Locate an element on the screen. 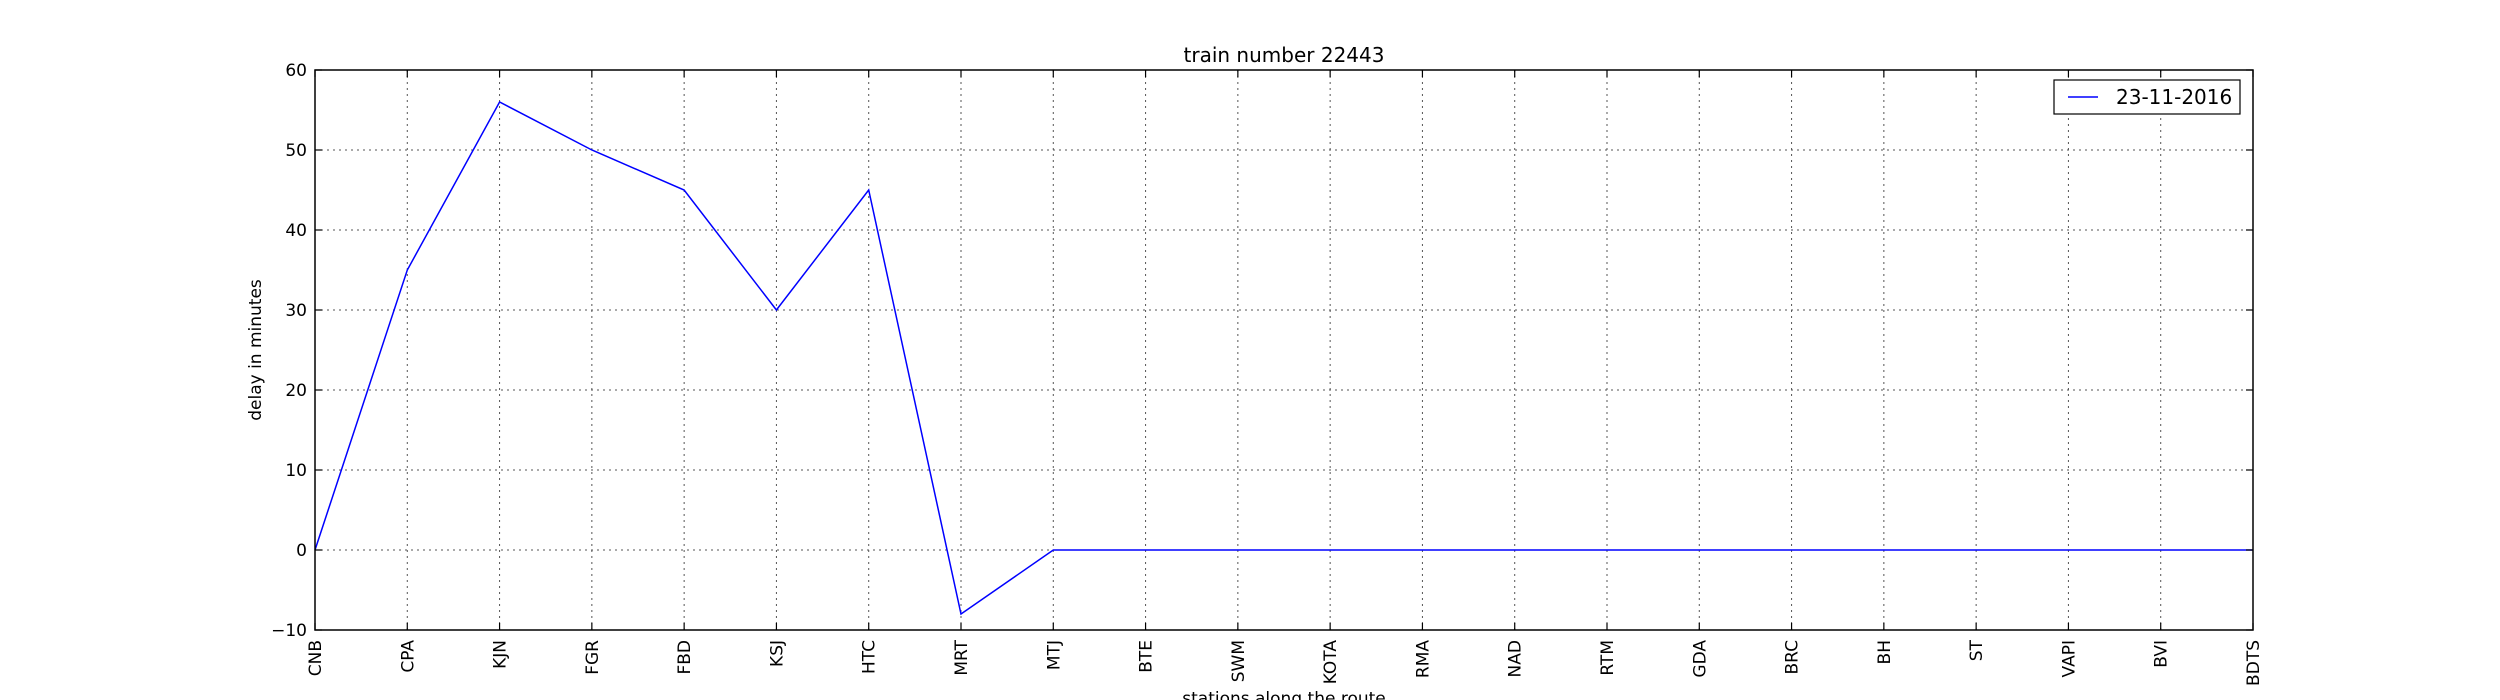  x-tick-label: RTM is located at coordinates (1608, 658).